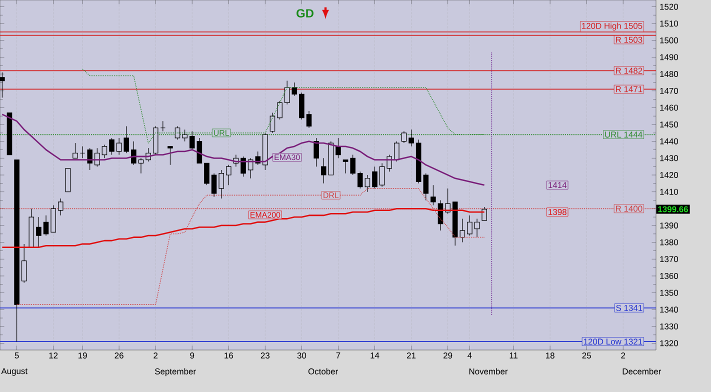  I want to click on annotation: 1398, so click(557, 212).